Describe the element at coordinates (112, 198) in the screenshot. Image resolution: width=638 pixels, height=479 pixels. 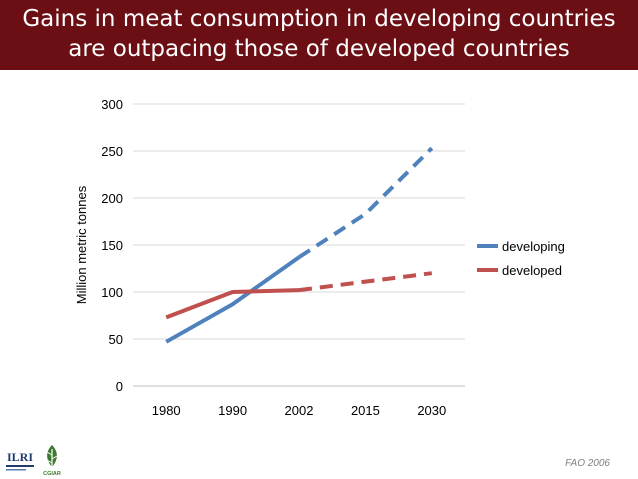
I see `y-tick-label: 200` at that location.